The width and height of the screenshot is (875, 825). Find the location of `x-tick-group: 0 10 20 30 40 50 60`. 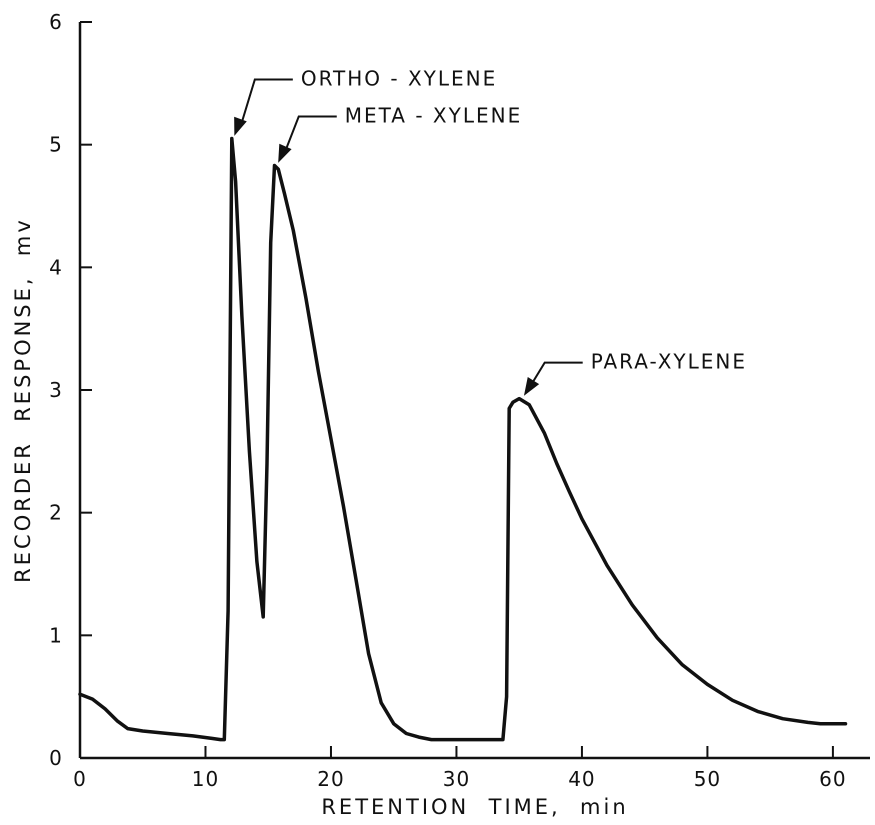

x-tick-group: 0 10 20 30 40 50 60 is located at coordinates (459, 768).